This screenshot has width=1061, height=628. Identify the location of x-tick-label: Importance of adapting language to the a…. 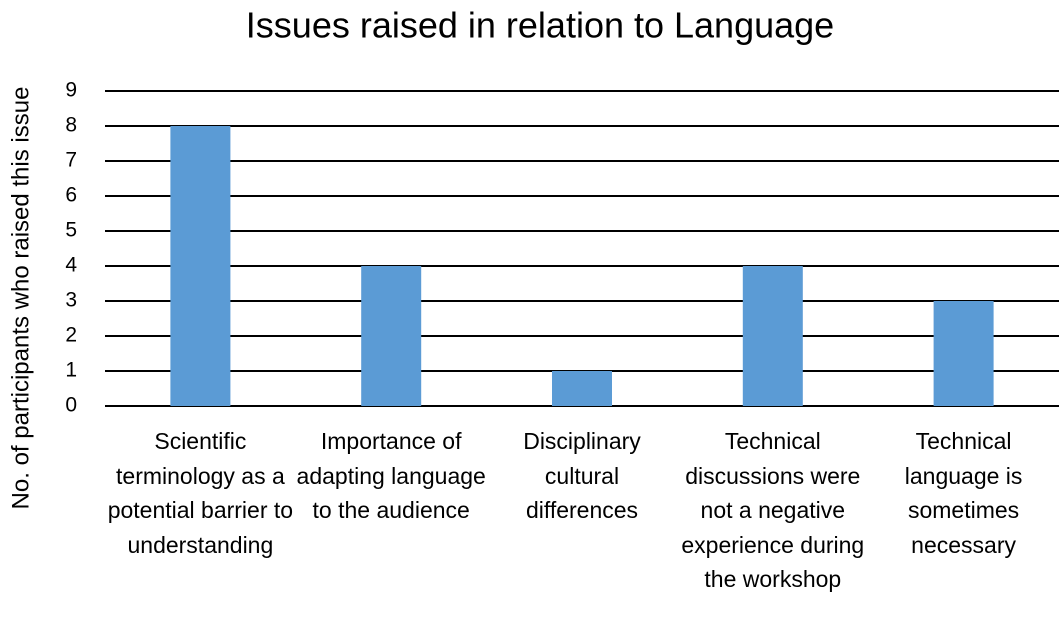
(391, 475).